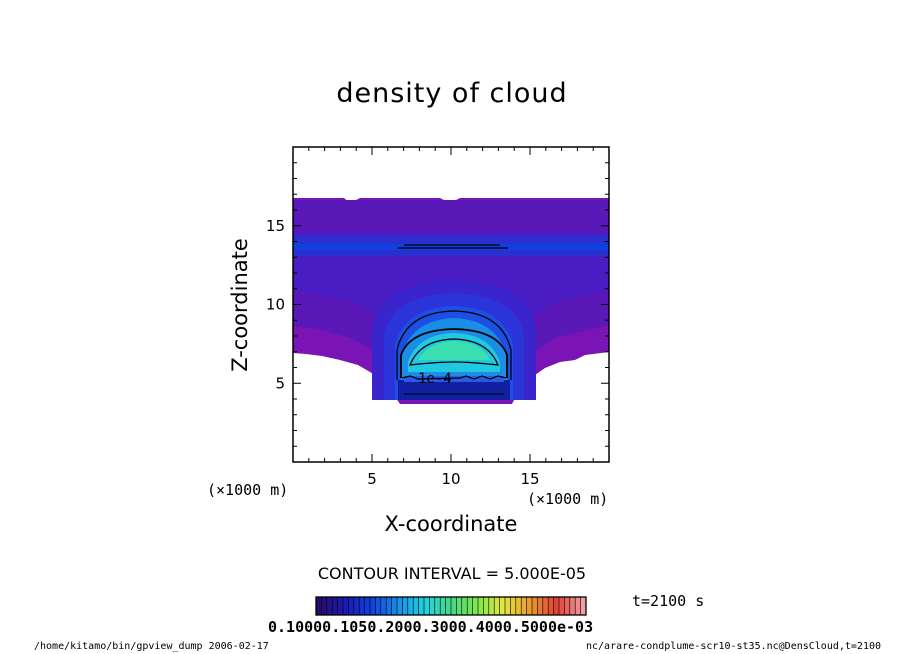  I want to click on contour-line-outer, so click(454, 345).